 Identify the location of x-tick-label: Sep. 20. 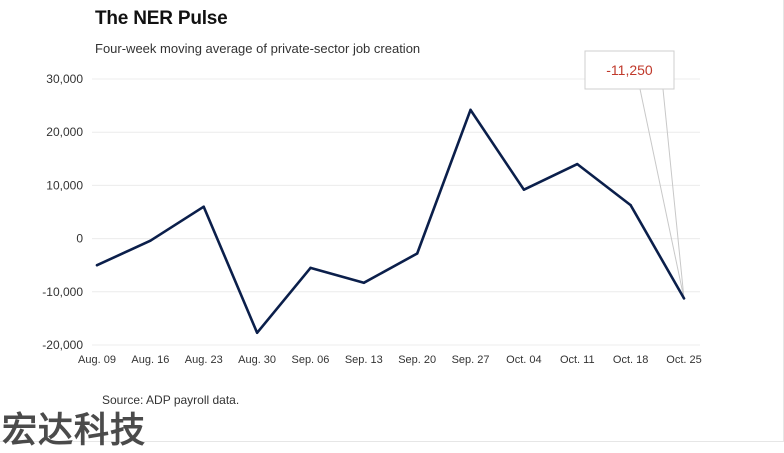
(417, 360).